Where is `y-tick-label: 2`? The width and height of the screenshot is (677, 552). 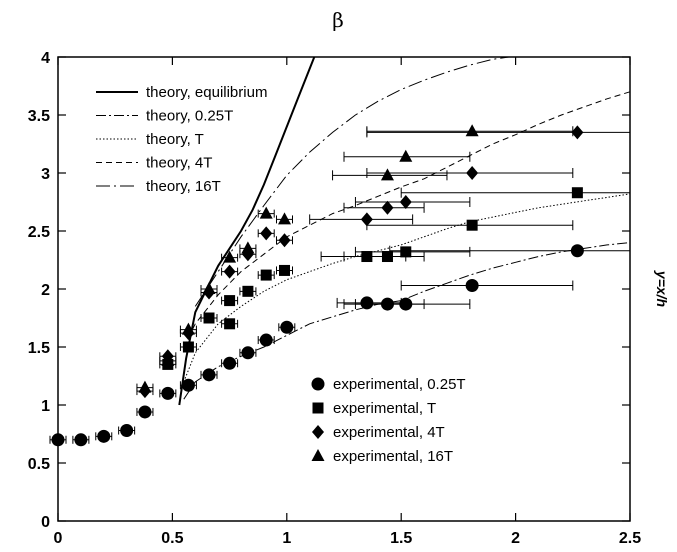
y-tick-label: 2 is located at coordinates (45, 290).